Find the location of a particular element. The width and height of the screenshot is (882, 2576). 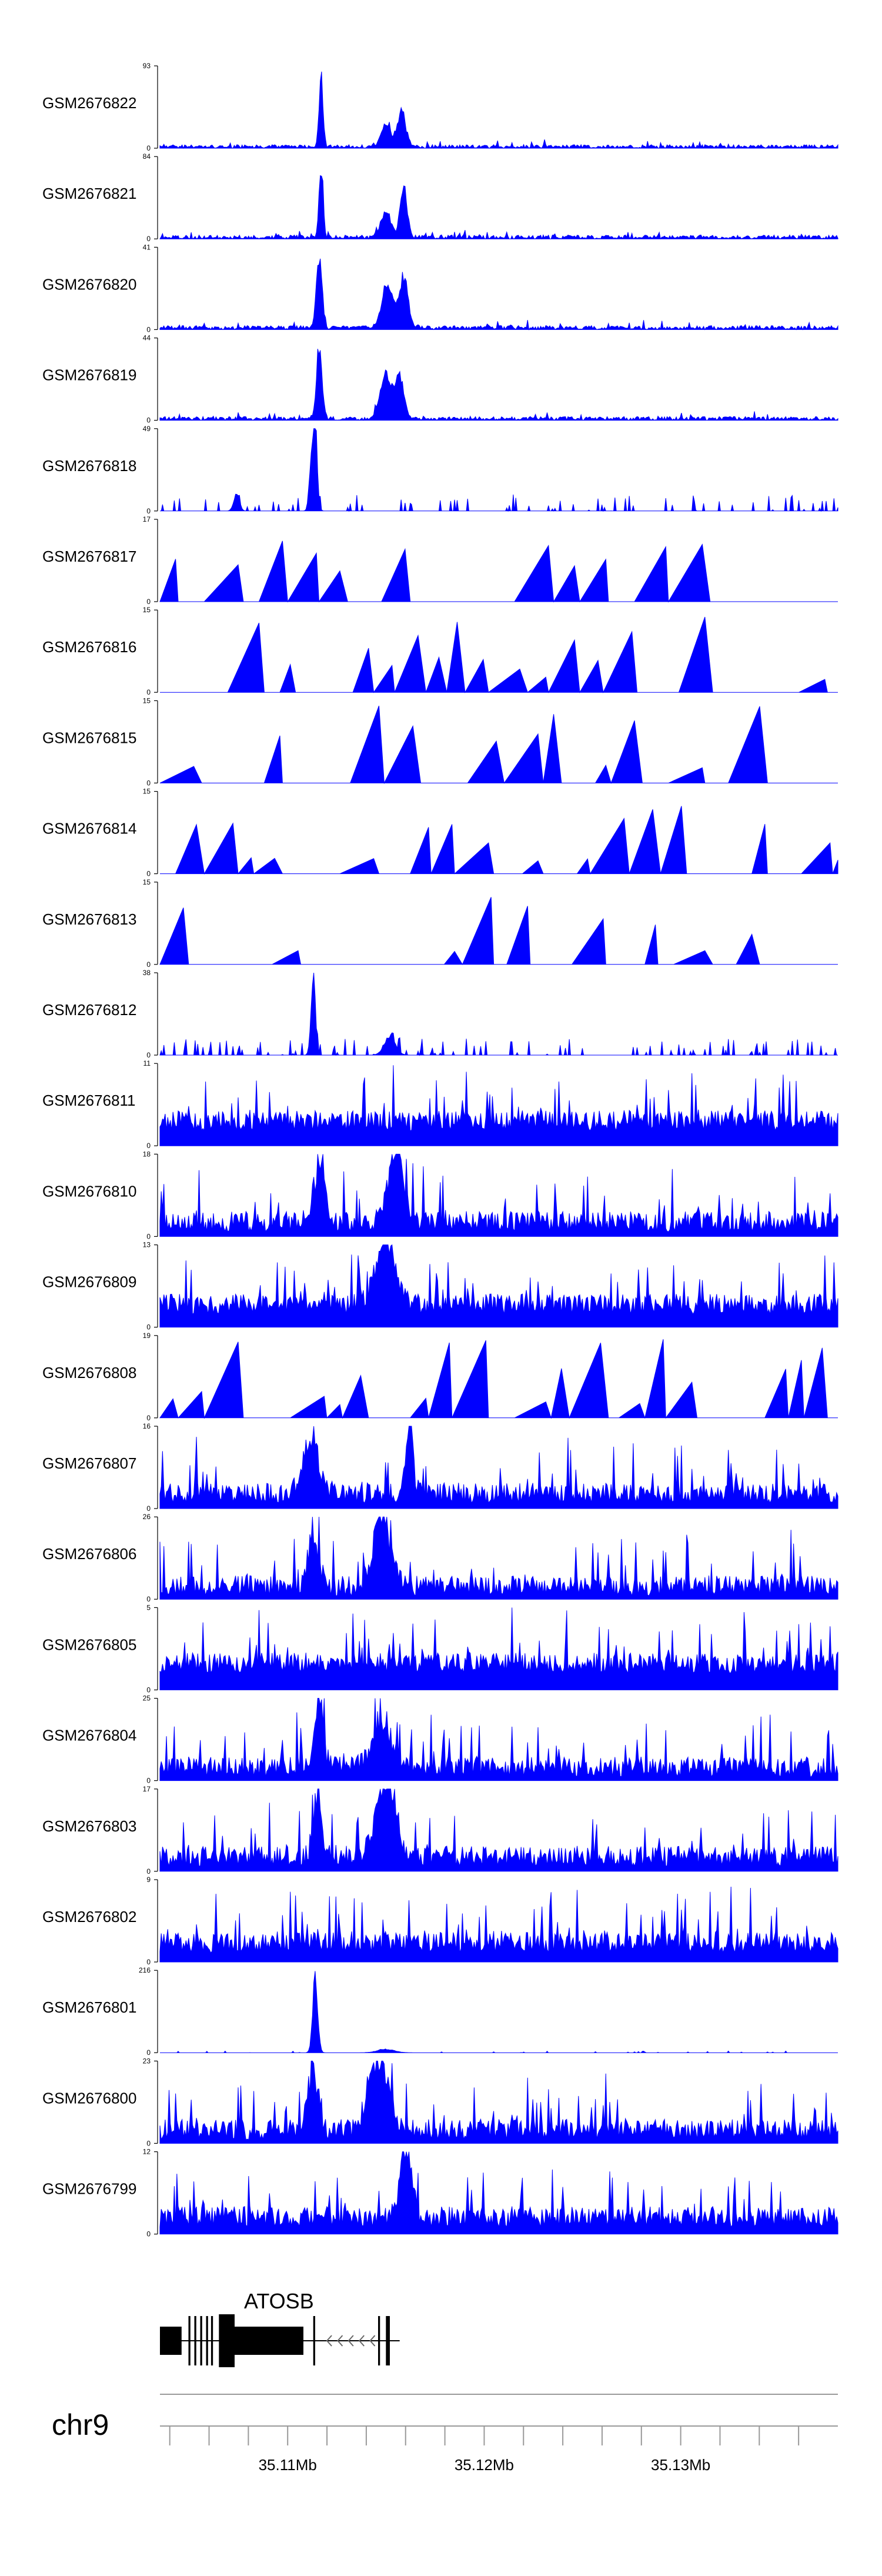

track-label: GSM2676814 is located at coordinates (89, 828).